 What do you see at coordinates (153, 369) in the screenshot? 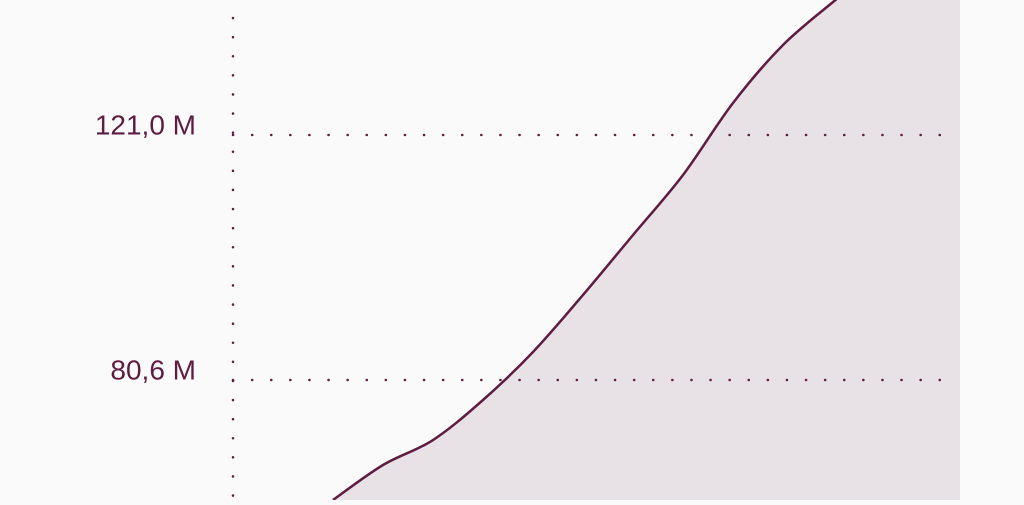
I see `y-tick-label: 80,6 M` at bounding box center [153, 369].